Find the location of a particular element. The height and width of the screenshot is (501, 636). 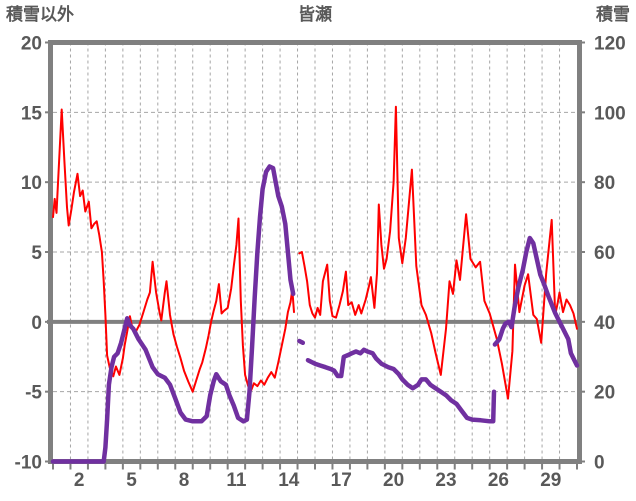

right-axis-tick-label: 60 is located at coordinates (604, 253).